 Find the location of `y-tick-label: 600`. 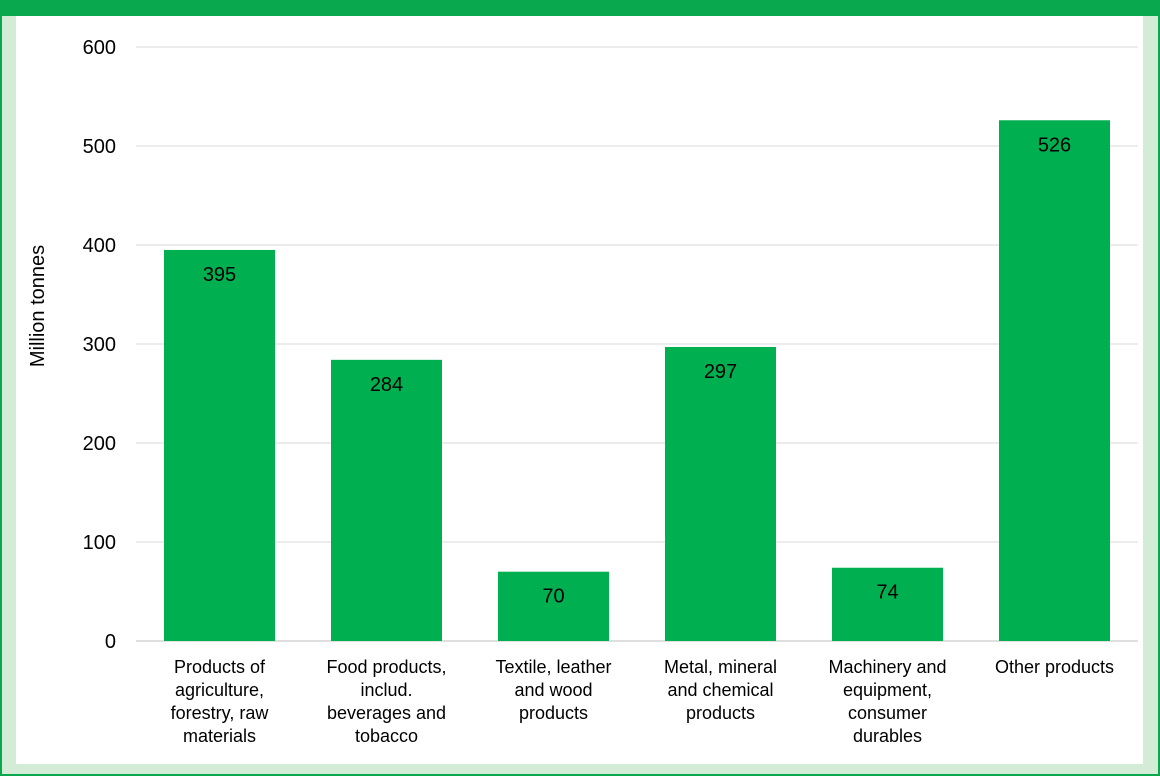

y-tick-label: 600 is located at coordinates (99, 48).